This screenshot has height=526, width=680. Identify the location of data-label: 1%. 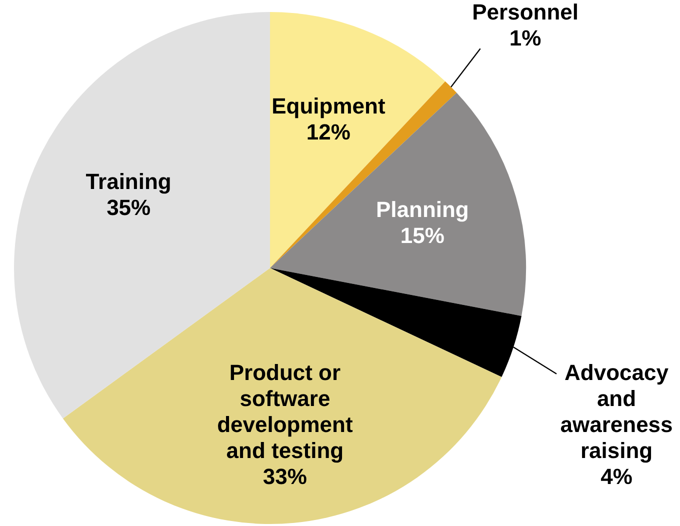
(525, 38).